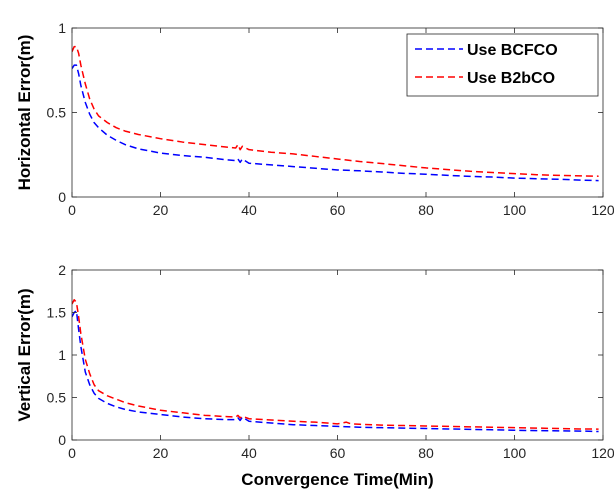 Image resolution: width=614 pixels, height=497 pixels. What do you see at coordinates (24, 113) in the screenshot?
I see `y-axis-label: Horizontal Error(m)` at bounding box center [24, 113].